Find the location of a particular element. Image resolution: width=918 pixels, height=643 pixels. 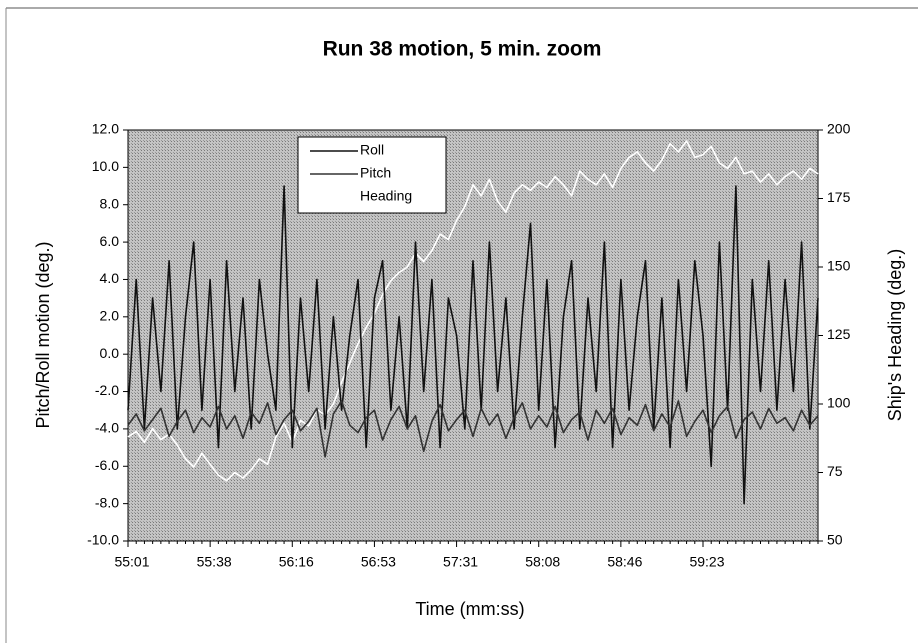

y-tick-label: -8.0 is located at coordinates (107, 502).